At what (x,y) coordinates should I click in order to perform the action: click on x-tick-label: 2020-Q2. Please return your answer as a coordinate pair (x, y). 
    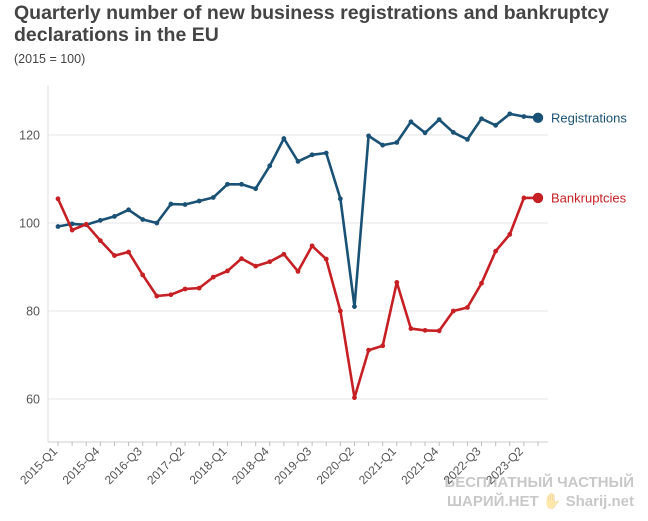
    Looking at the image, I should click on (335, 465).